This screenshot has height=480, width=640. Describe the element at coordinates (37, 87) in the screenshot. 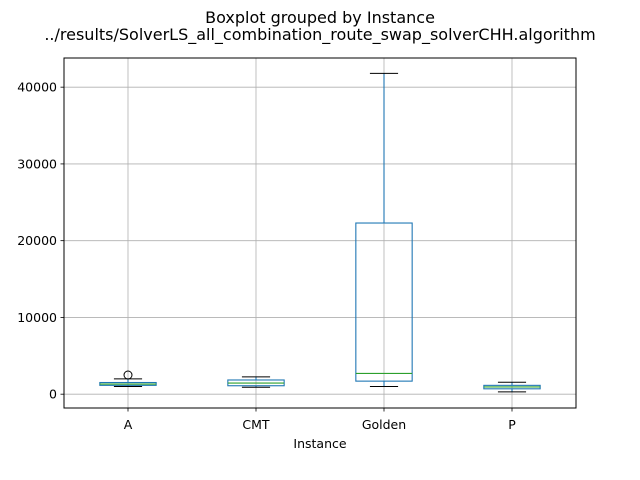

I see `y-tick-label: 40000` at that location.